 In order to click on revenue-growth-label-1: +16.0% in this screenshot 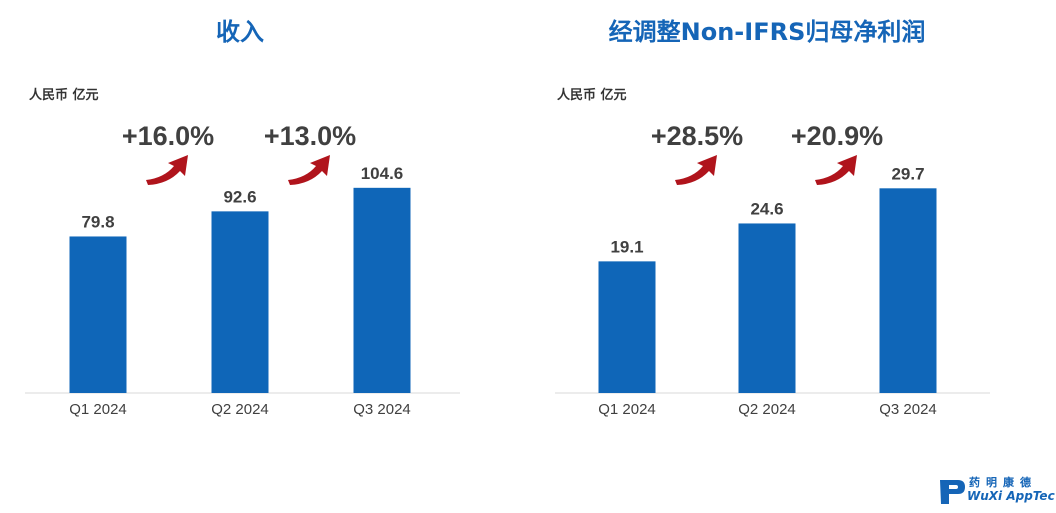, I will do `click(168, 136)`.